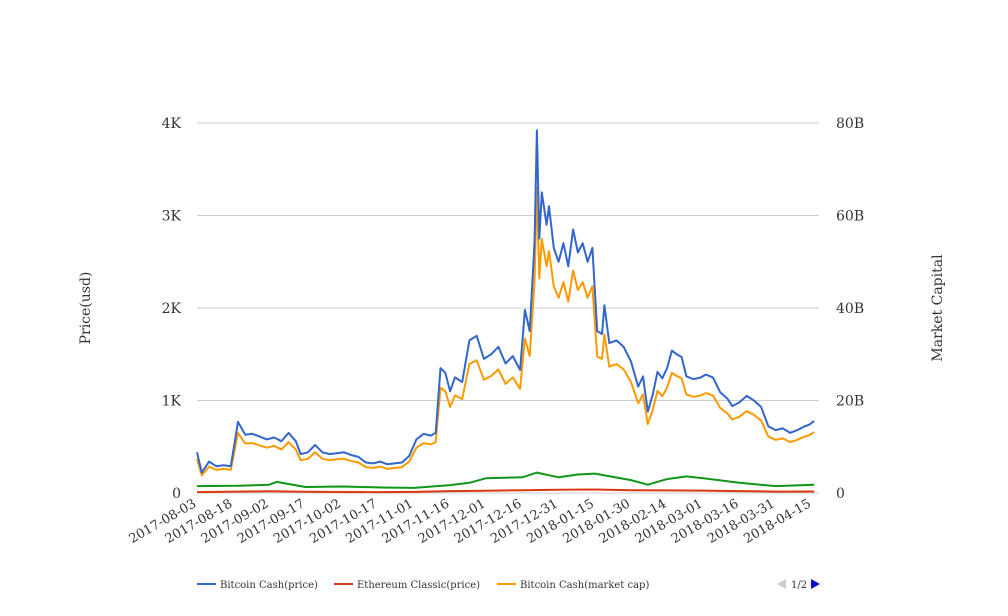 This screenshot has height=616, width=1008. Describe the element at coordinates (269, 585) in the screenshot. I see `legend-label: Bitcoin Cash(price)` at that location.